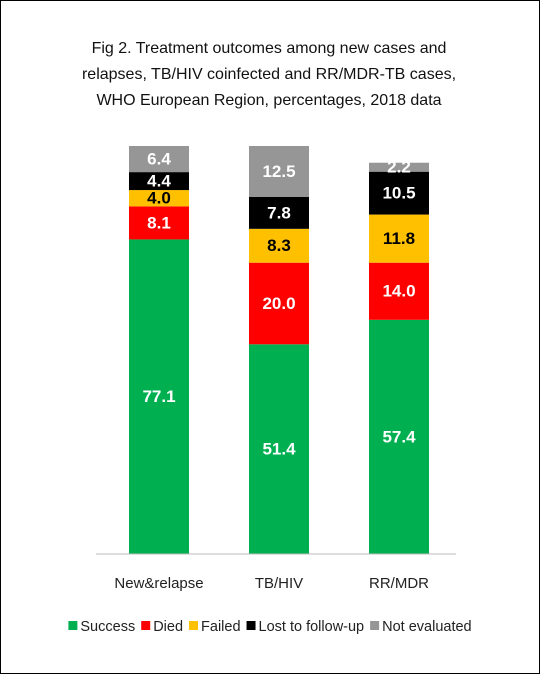  Describe the element at coordinates (158, 583) in the screenshot. I see `x-tick-label: New&relapse` at that location.